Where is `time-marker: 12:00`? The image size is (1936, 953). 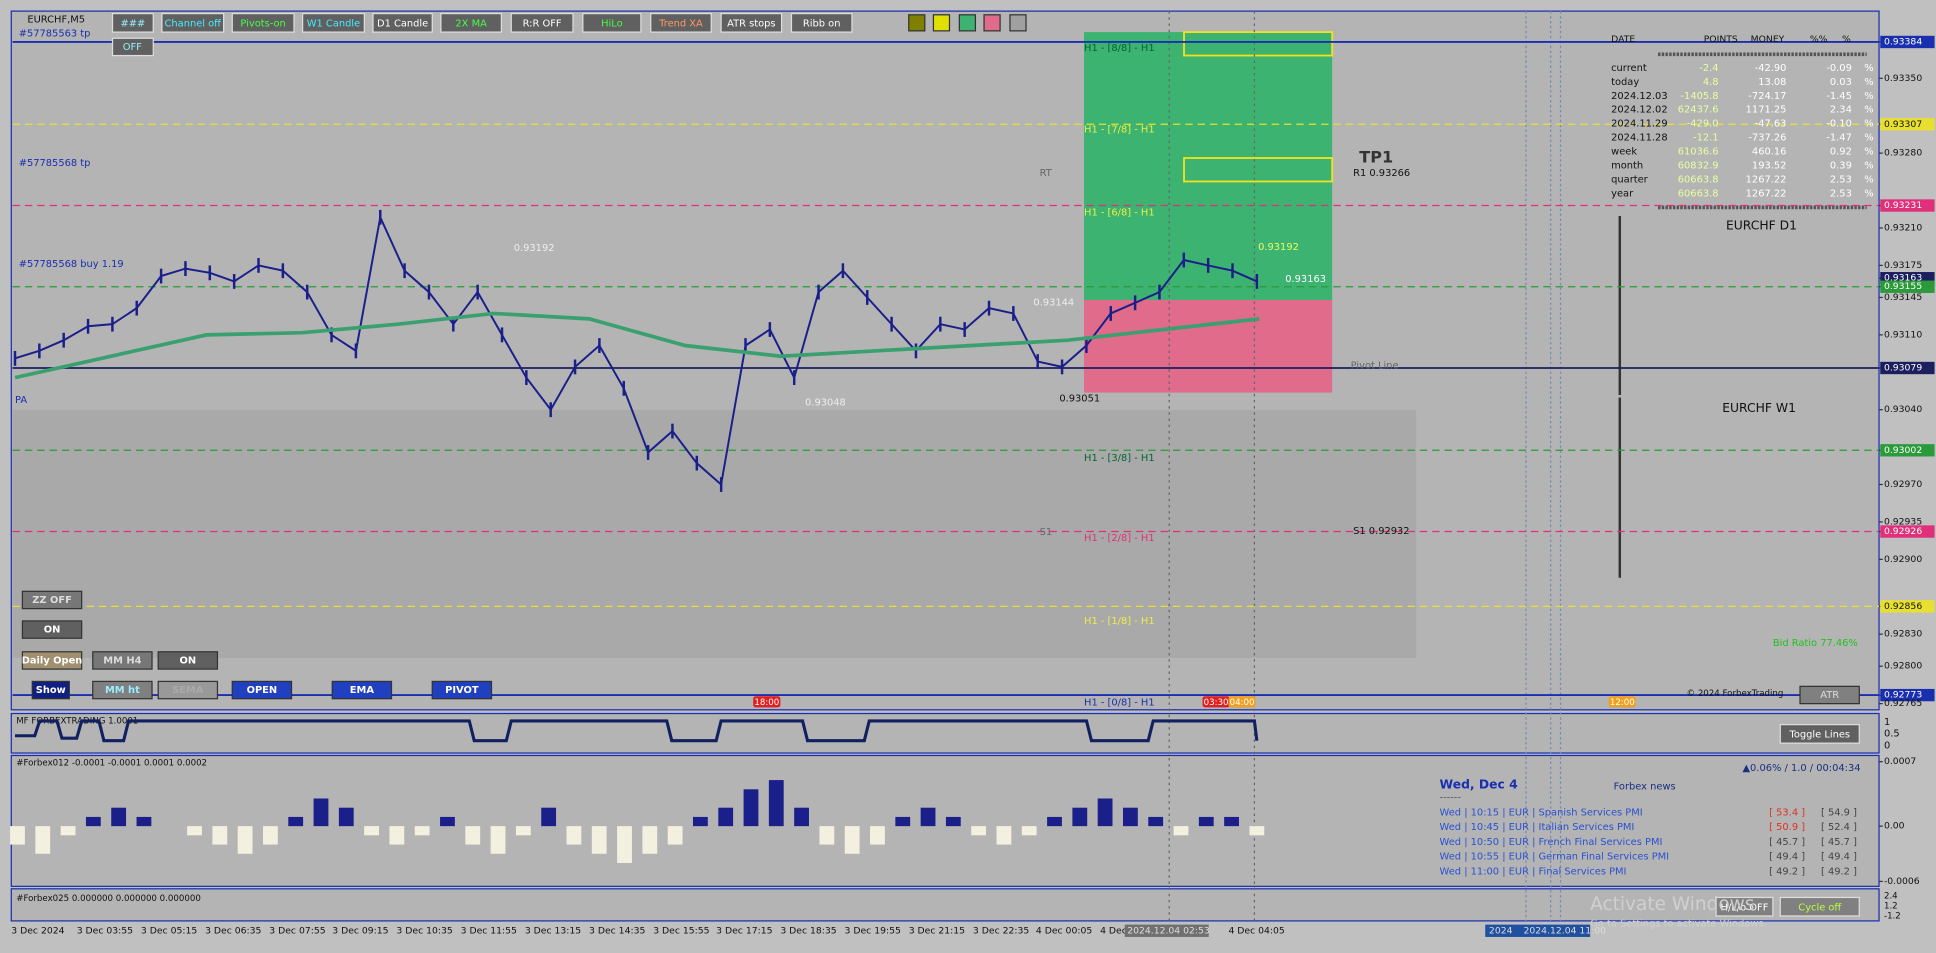 time-marker: 12:00 is located at coordinates (1622, 703).